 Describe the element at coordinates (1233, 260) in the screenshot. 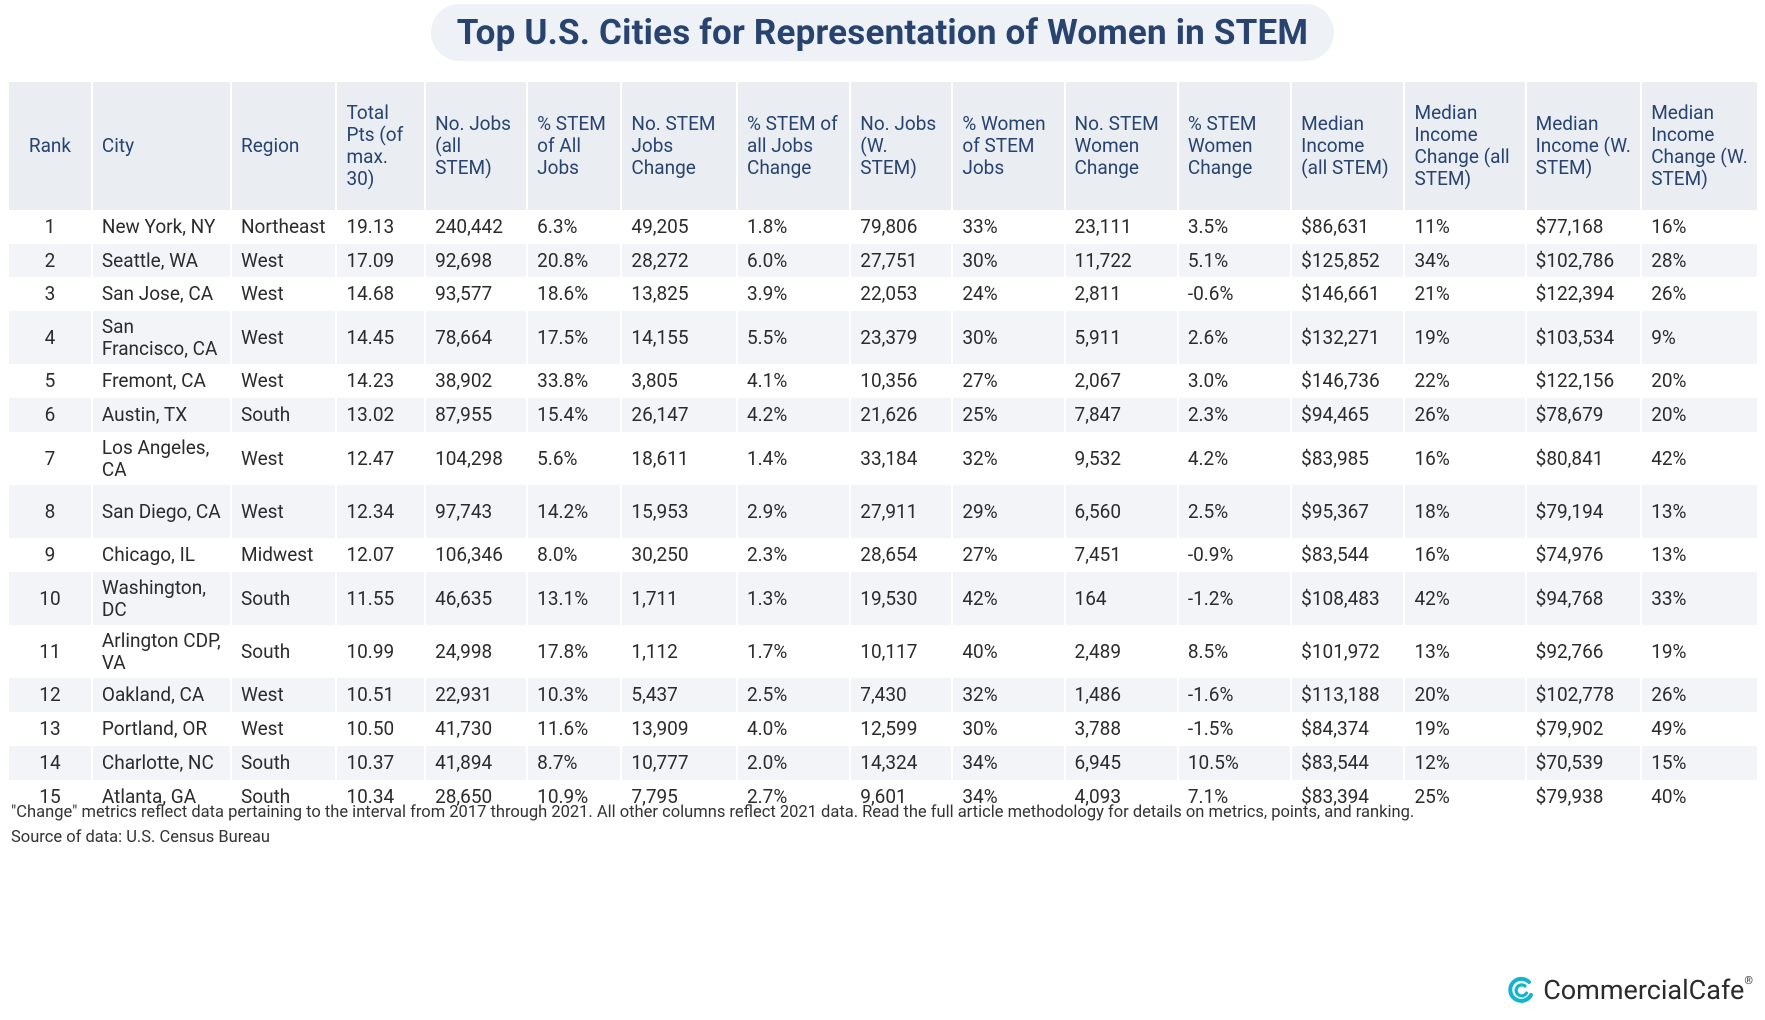

I see `table-cell: 5.1%` at that location.